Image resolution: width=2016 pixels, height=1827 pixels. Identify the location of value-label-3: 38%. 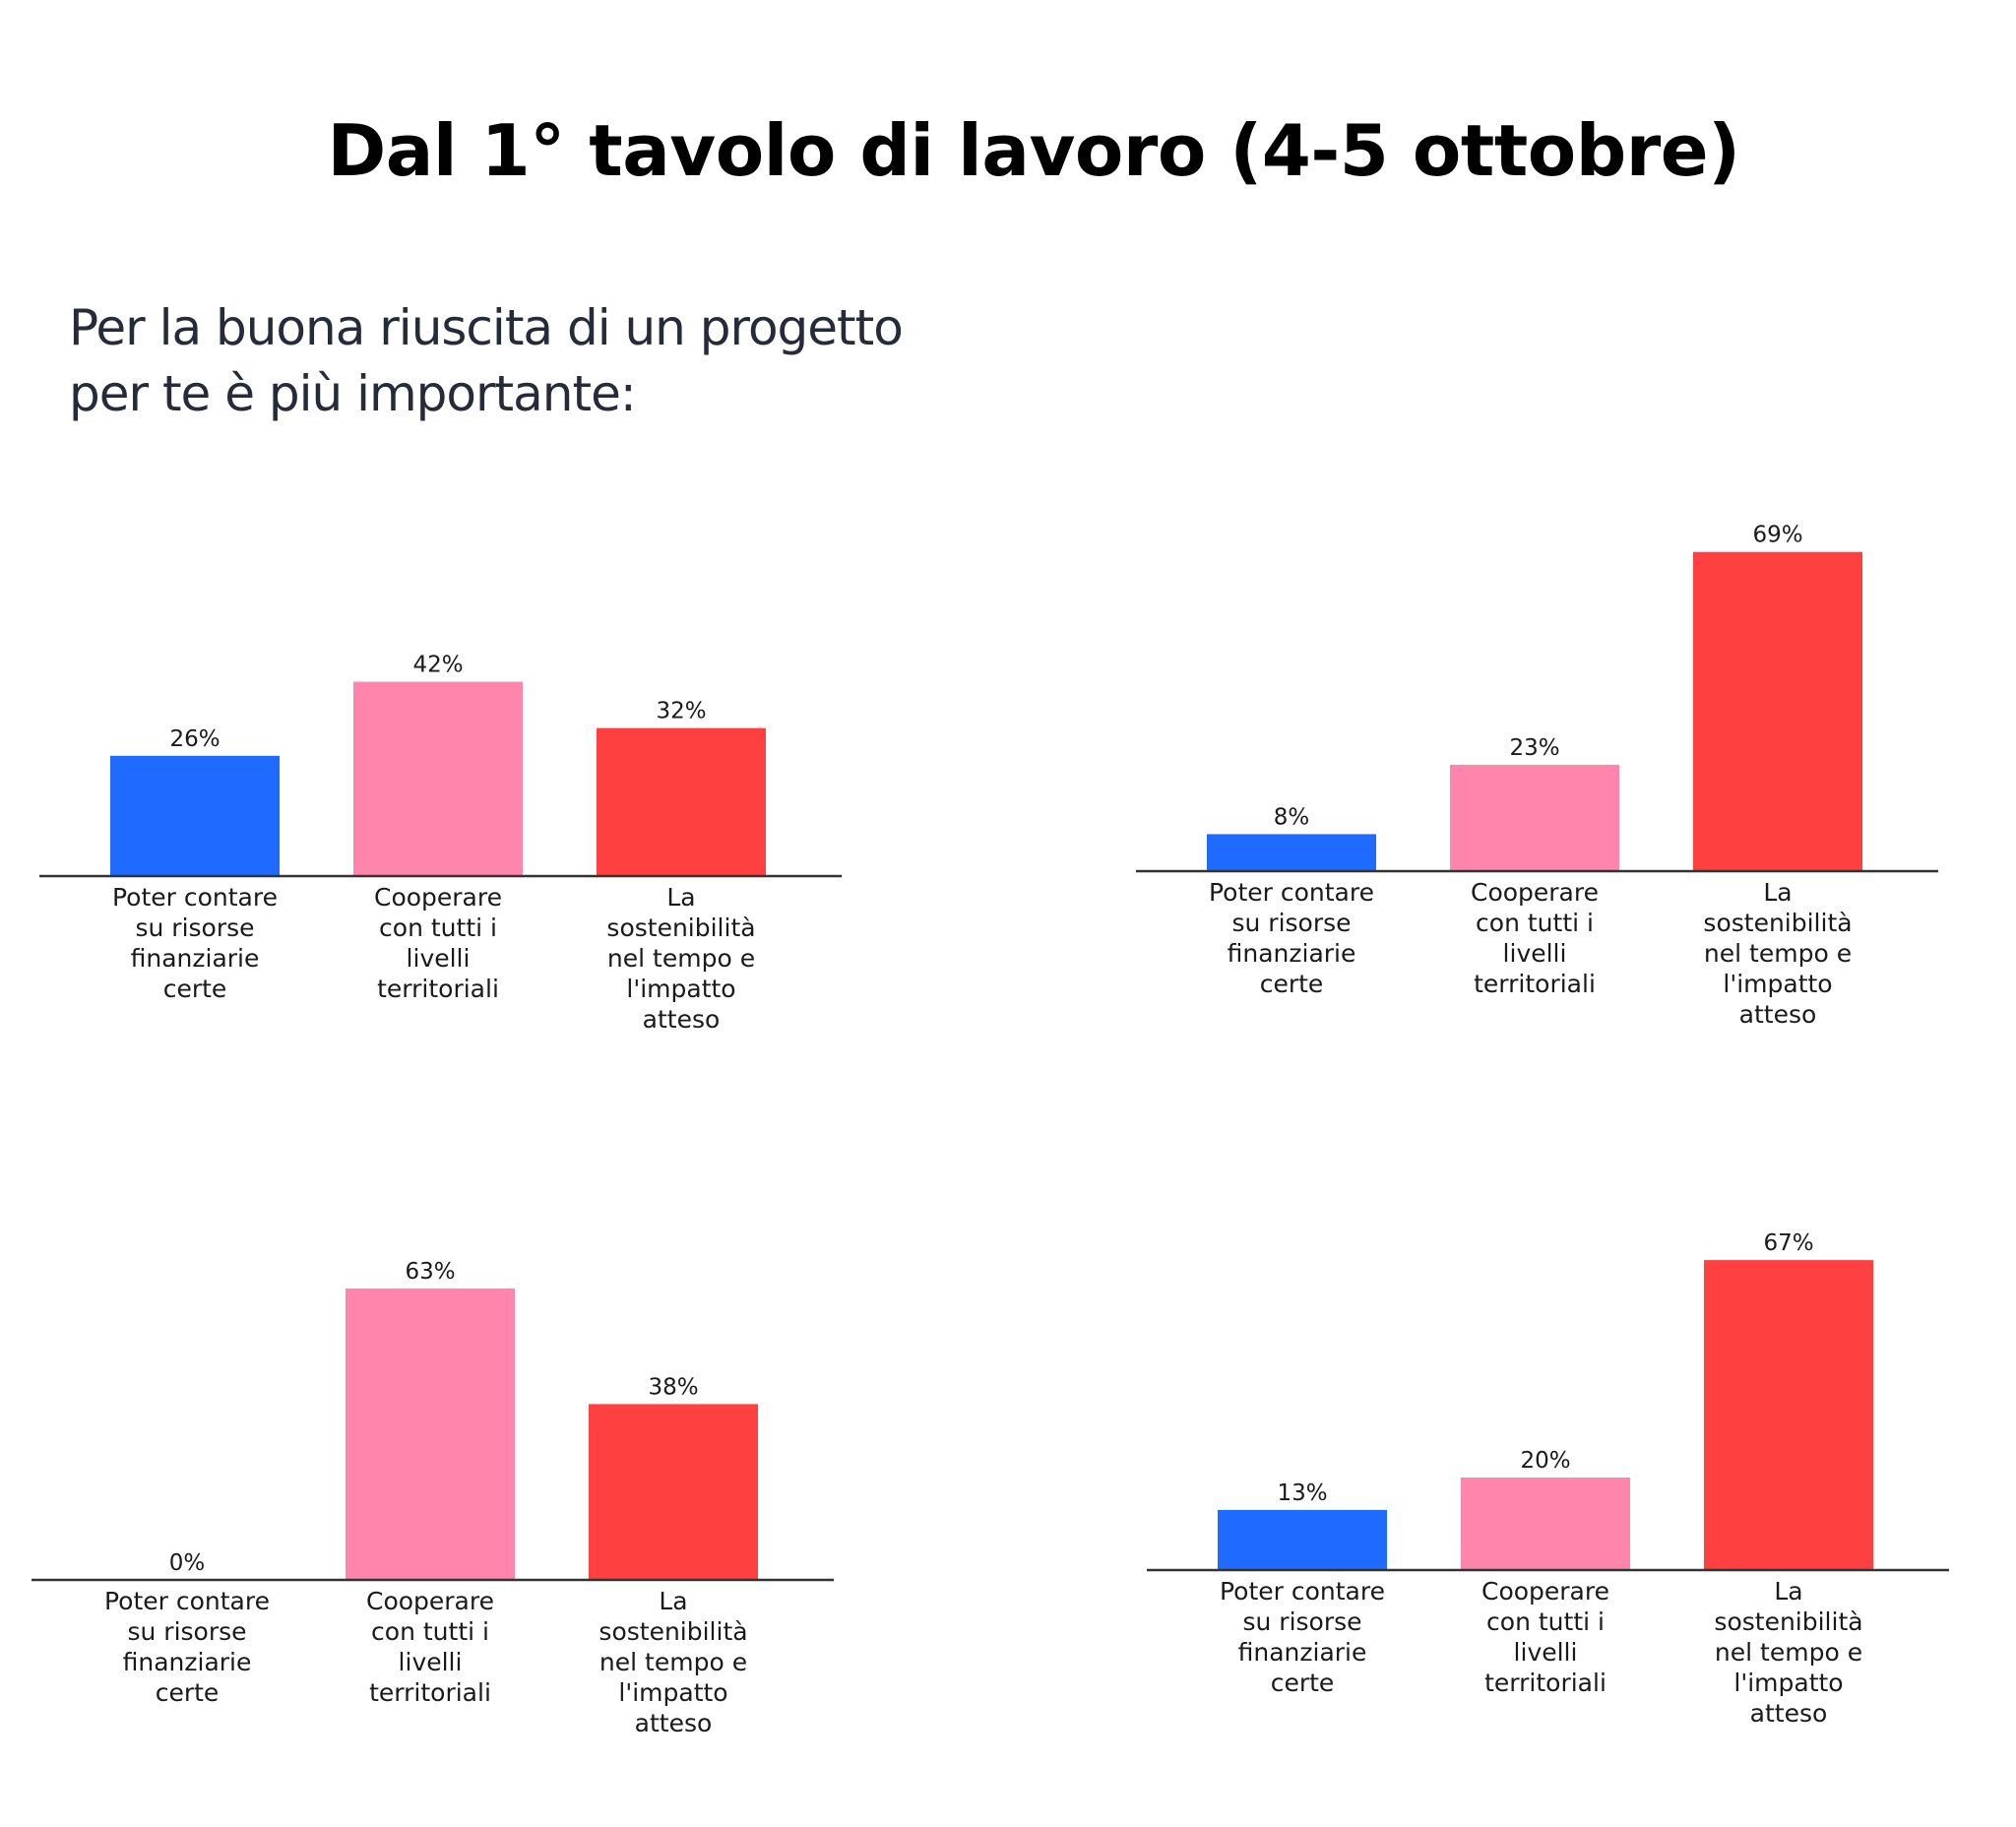
(673, 1387).